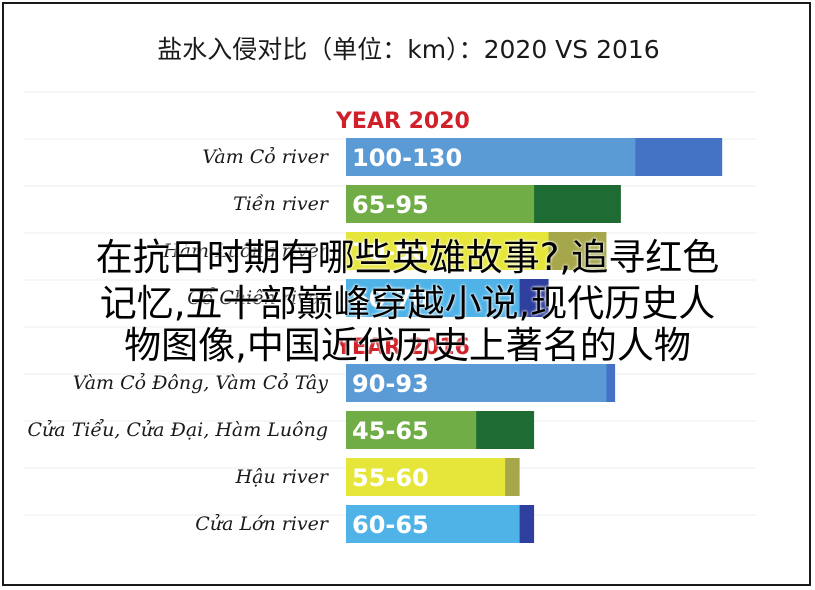 Image resolution: width=815 pixels, height=590 pixels. What do you see at coordinates (262, 524) in the screenshot?
I see `category-label: Cửa Lớn river` at bounding box center [262, 524].